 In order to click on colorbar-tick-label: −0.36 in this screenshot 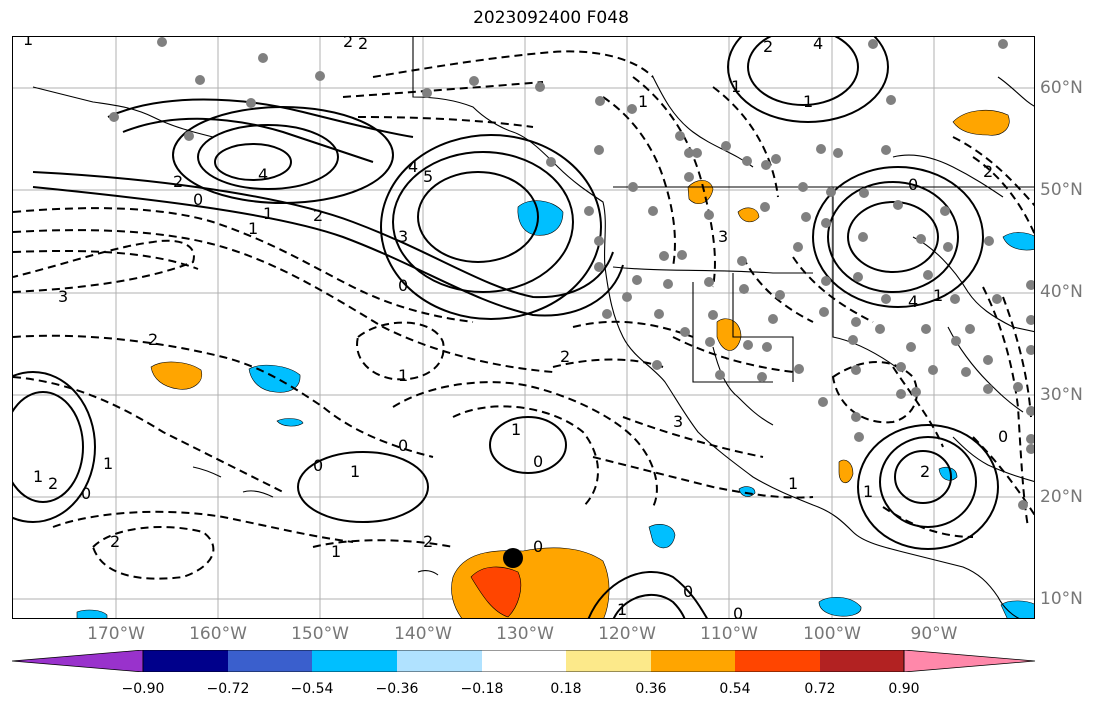, I will do `click(397, 689)`.